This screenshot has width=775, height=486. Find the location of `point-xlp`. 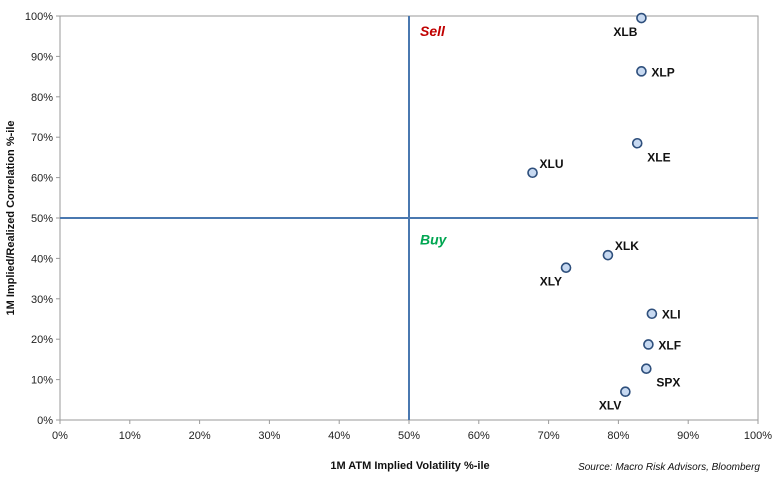

point-xlp is located at coordinates (641, 71).